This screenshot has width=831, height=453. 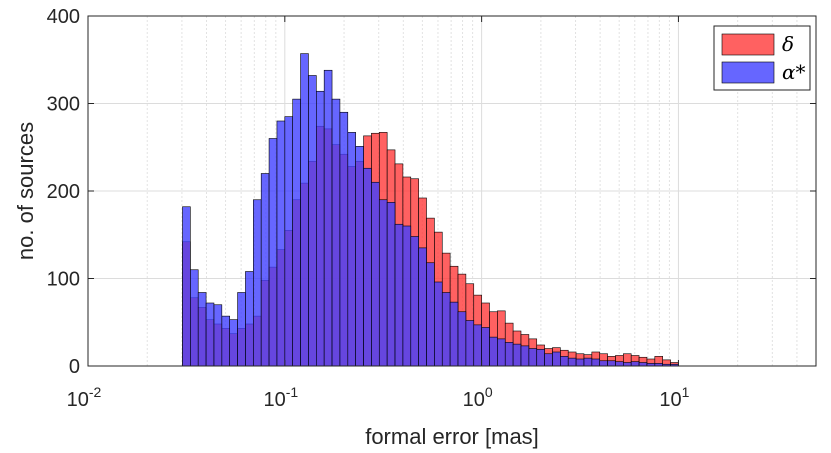 What do you see at coordinates (478, 397) in the screenshot?
I see `x-tick-label: 10⁰` at bounding box center [478, 397].